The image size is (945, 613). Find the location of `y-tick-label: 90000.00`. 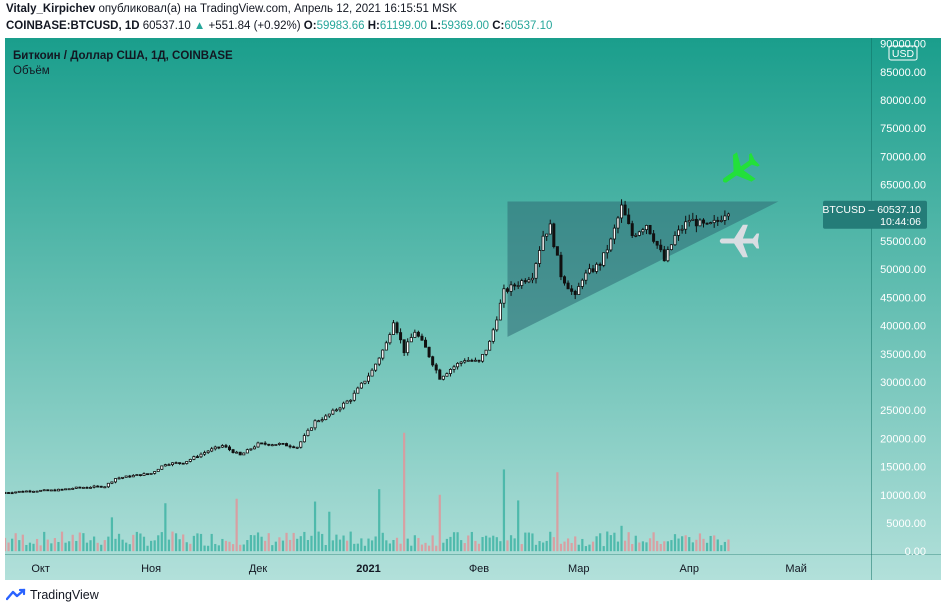

y-tick-label: 90000.00 is located at coordinates (903, 45).